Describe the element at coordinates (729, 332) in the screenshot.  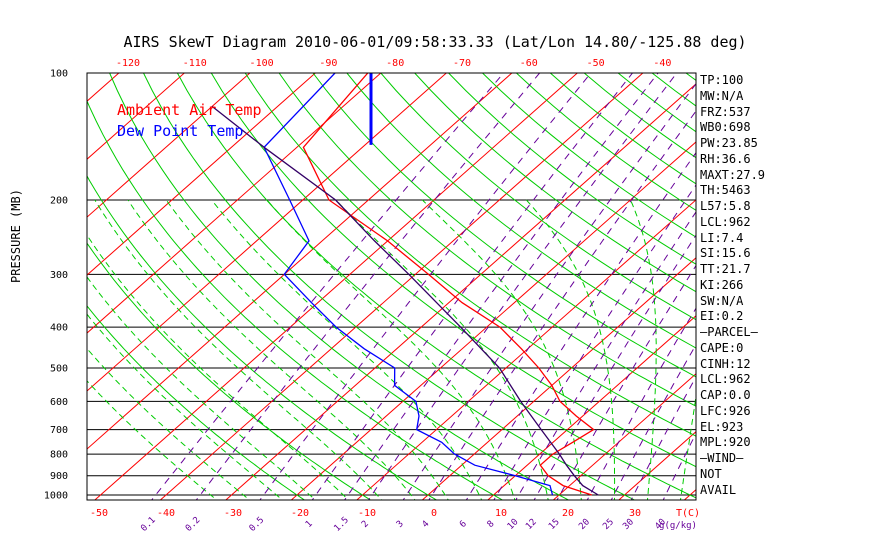
I see `stability-index-row: —PARCEL—` at that location.